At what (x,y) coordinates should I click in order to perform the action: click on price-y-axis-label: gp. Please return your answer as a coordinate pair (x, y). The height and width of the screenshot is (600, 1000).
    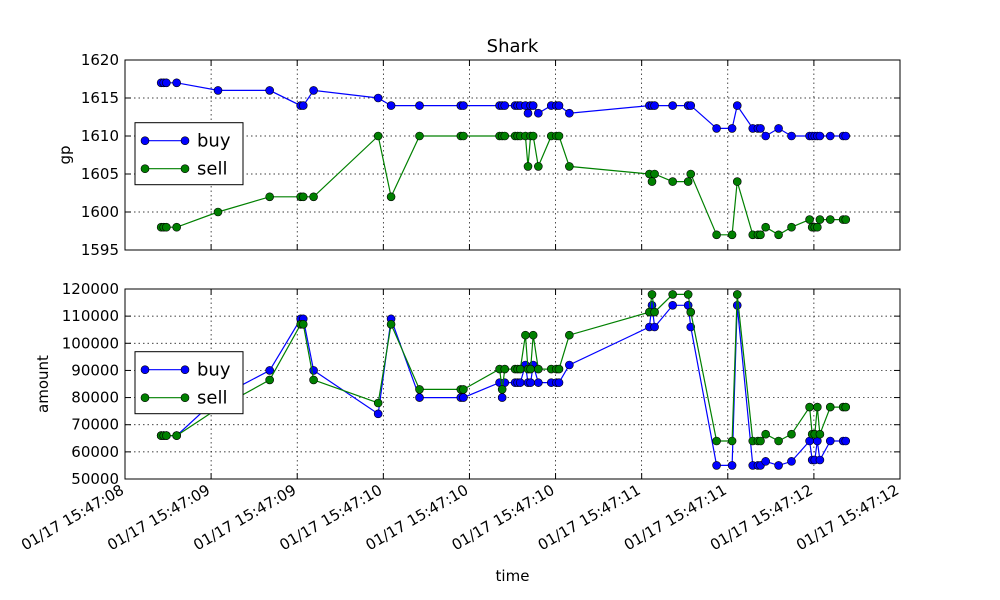
    Looking at the image, I should click on (65, 154).